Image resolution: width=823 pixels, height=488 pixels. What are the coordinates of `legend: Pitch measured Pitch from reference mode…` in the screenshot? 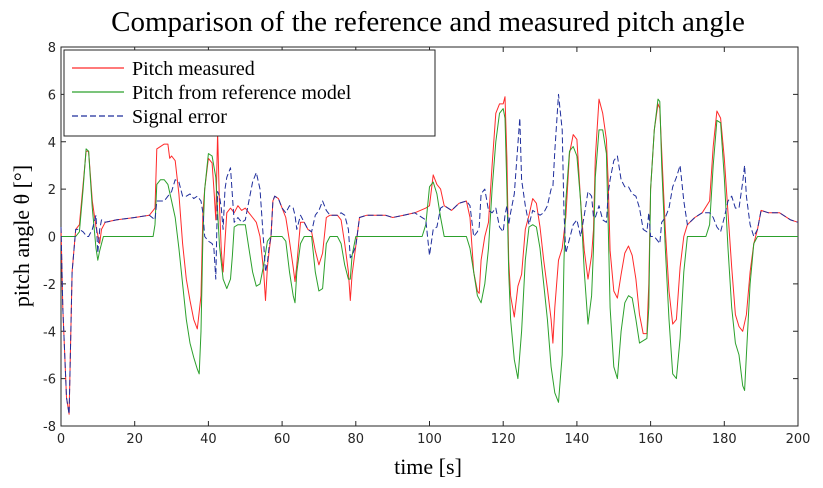 It's located at (249, 93).